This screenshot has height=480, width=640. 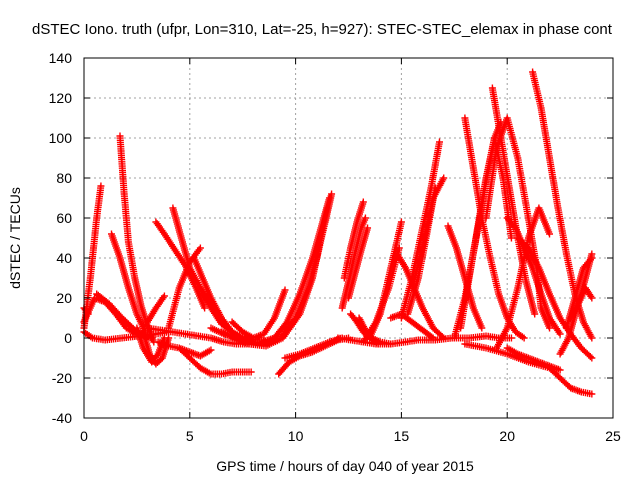 What do you see at coordinates (64, 178) in the screenshot?
I see `y-tick-label: 80` at bounding box center [64, 178].